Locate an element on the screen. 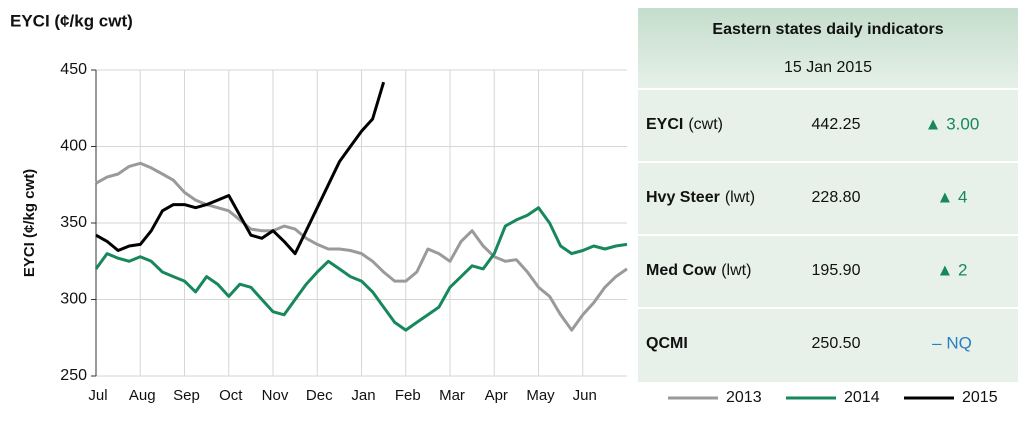 Image resolution: width=1024 pixels, height=424 pixels. panel-header is located at coordinates (828, 49).